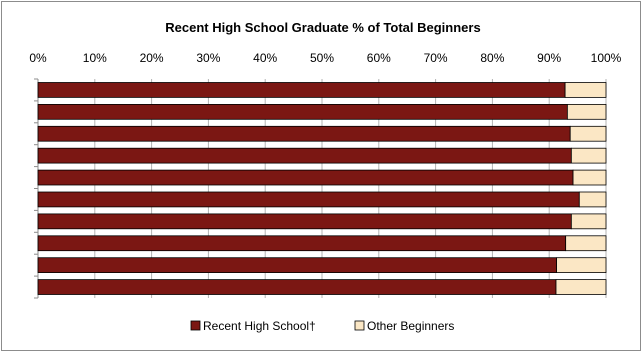 The width and height of the screenshot is (644, 353). I want to click on x-axis-ticks: 0% 10% 20% 30% 40% 50% 60% 70% 80% 90% 100%, so click(325, 58).